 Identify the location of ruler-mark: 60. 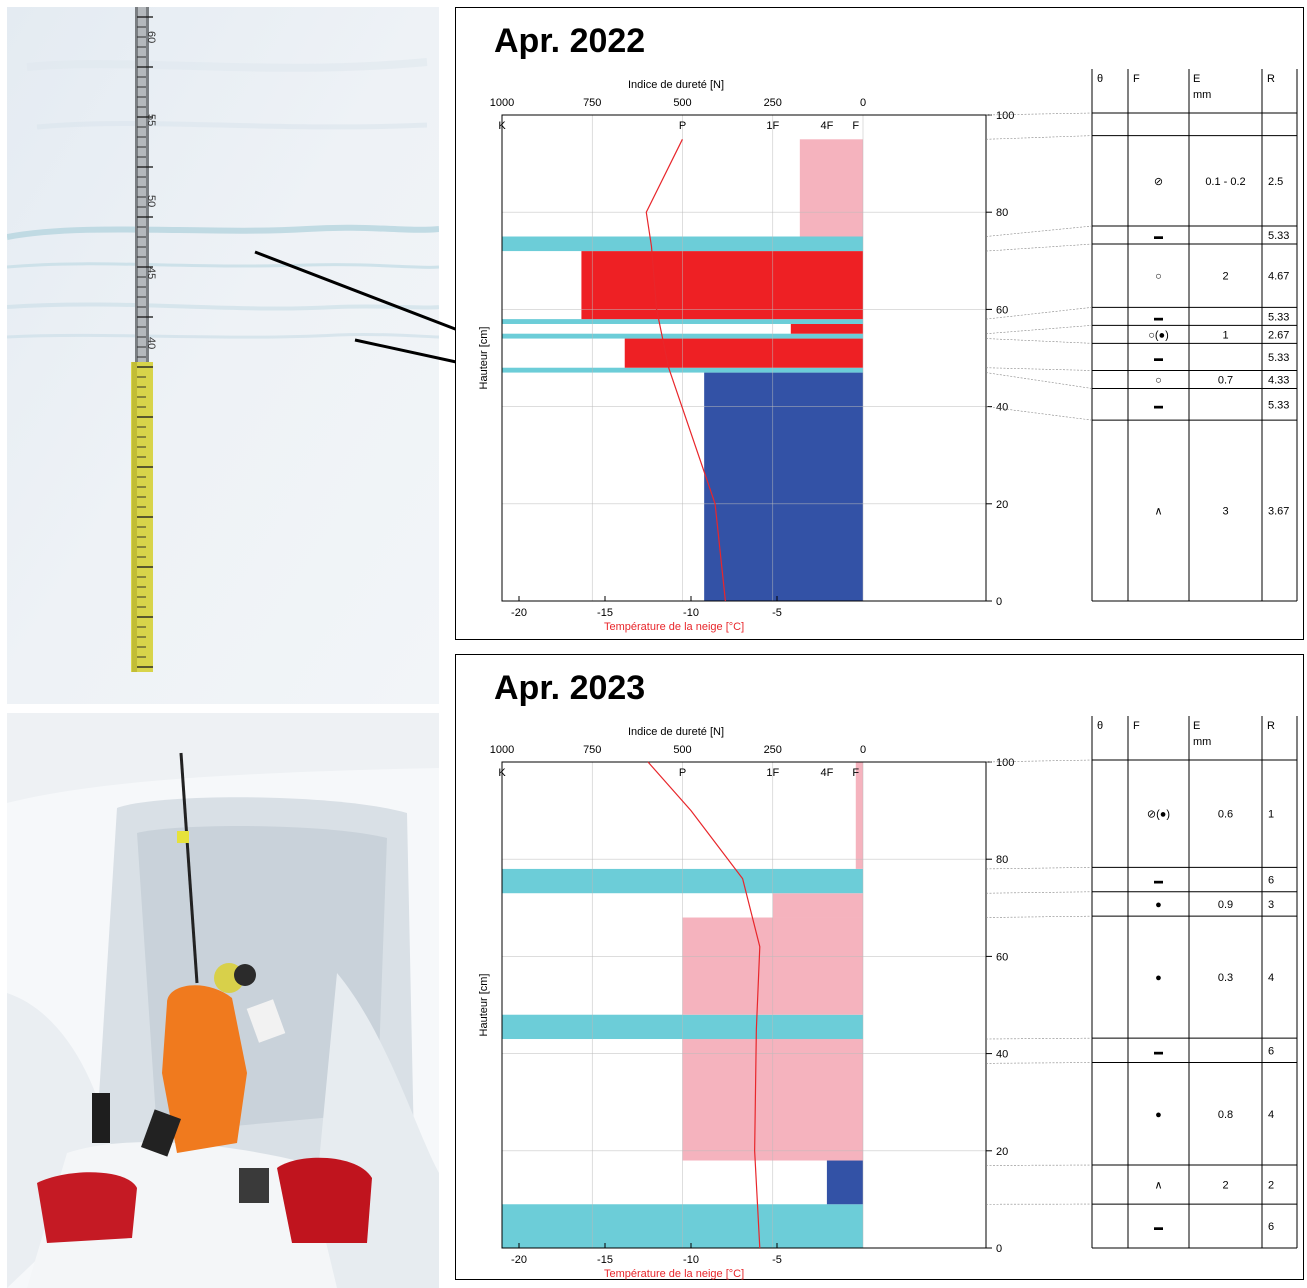
(151, 37).